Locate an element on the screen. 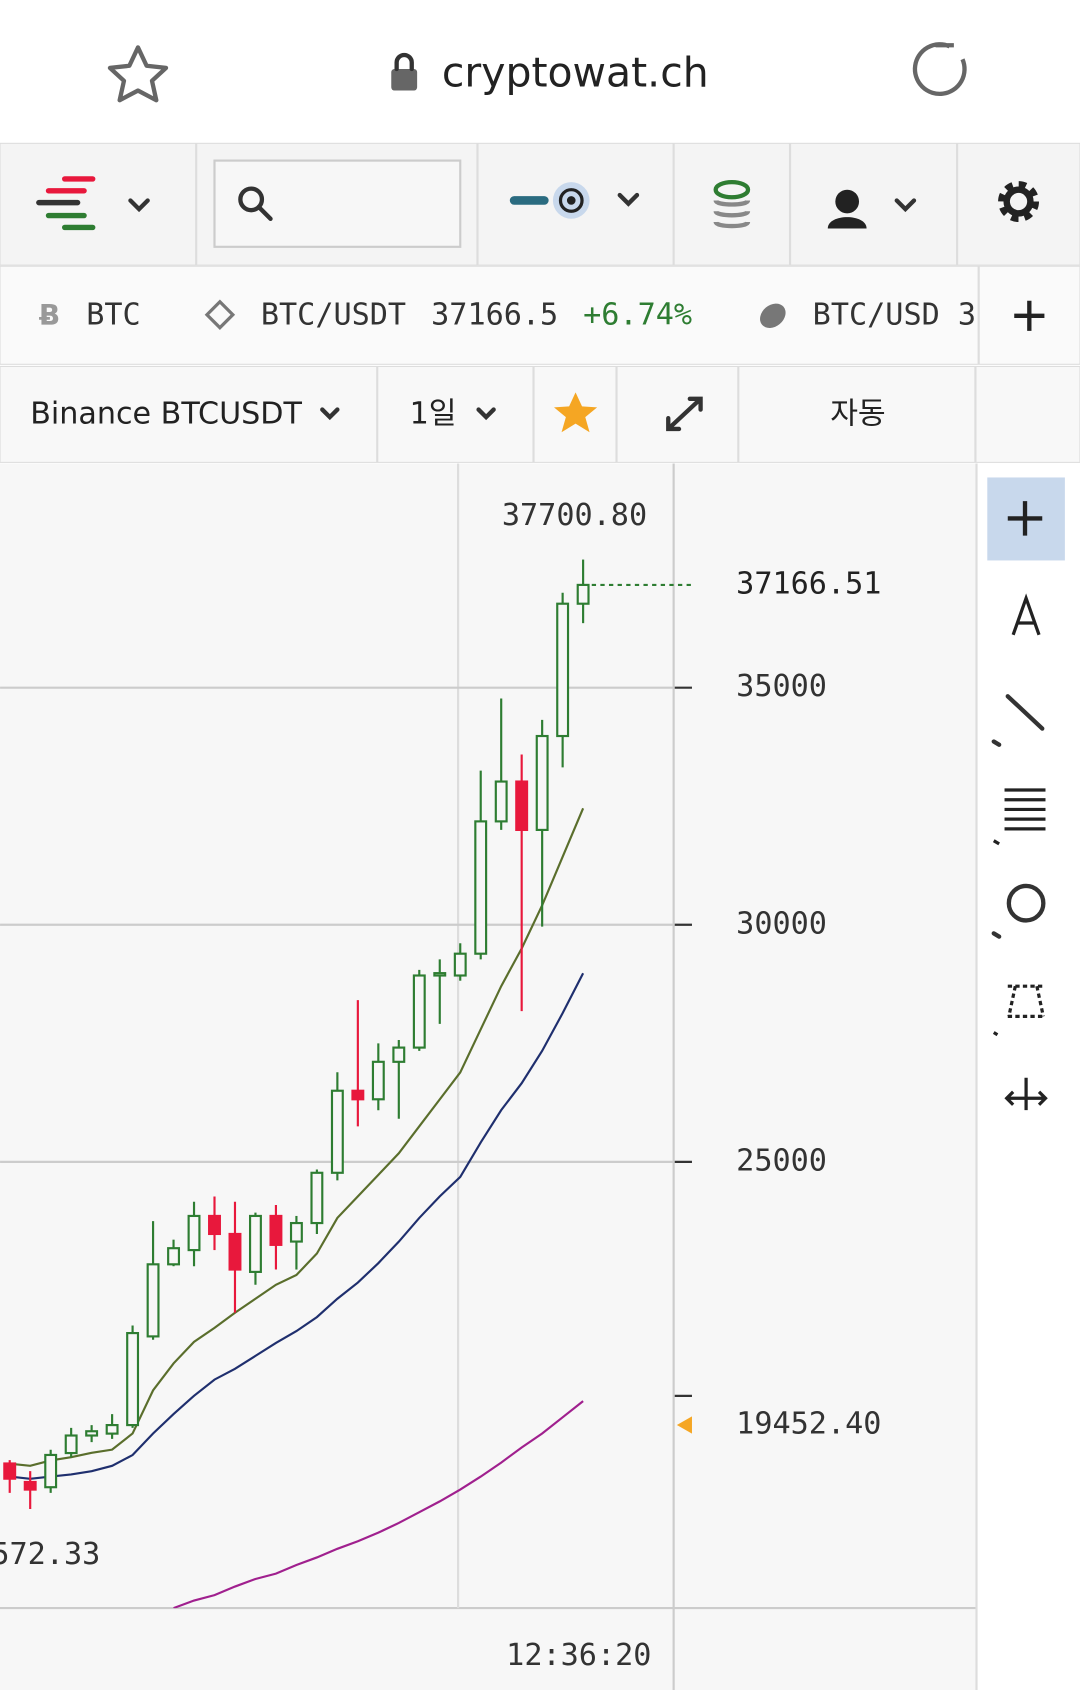 The width and height of the screenshot is (1080, 1690). y-tick-label: 35000 is located at coordinates (781, 686).